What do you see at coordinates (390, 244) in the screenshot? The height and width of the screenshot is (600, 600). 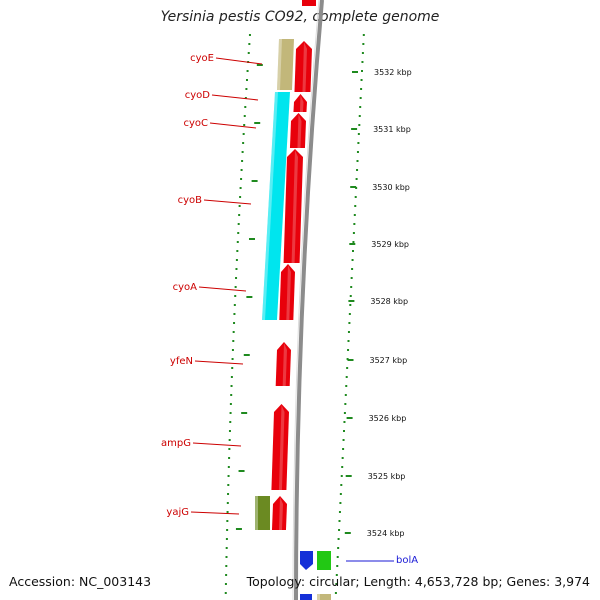 I see `tick-label: 3529 kbp` at bounding box center [390, 244].